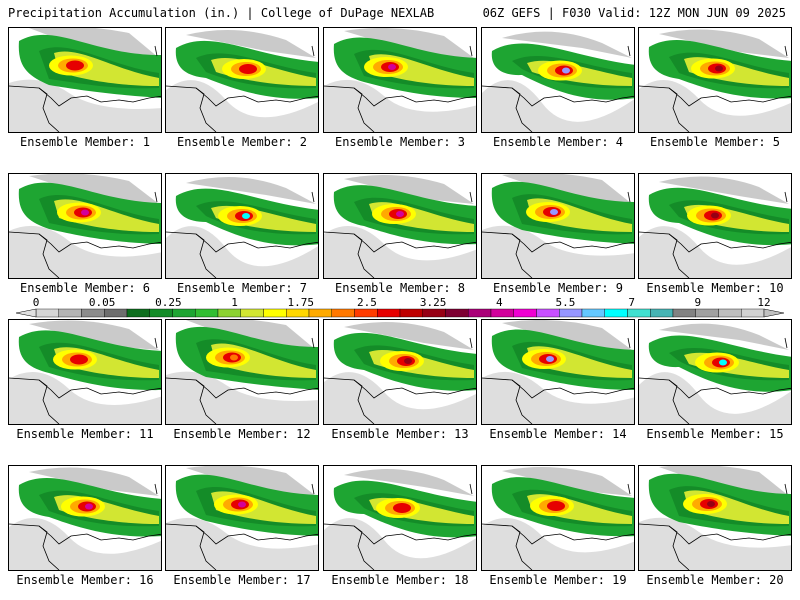 This screenshot has width=800, height=600. Describe the element at coordinates (774, 313) in the screenshot. I see `color-scale-right-arrow` at that location.